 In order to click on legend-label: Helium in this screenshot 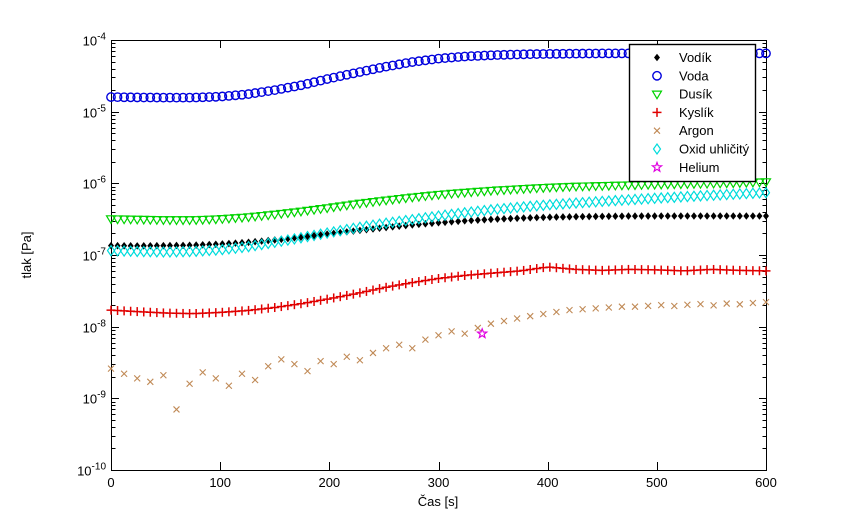, I will do `click(699, 167)`.